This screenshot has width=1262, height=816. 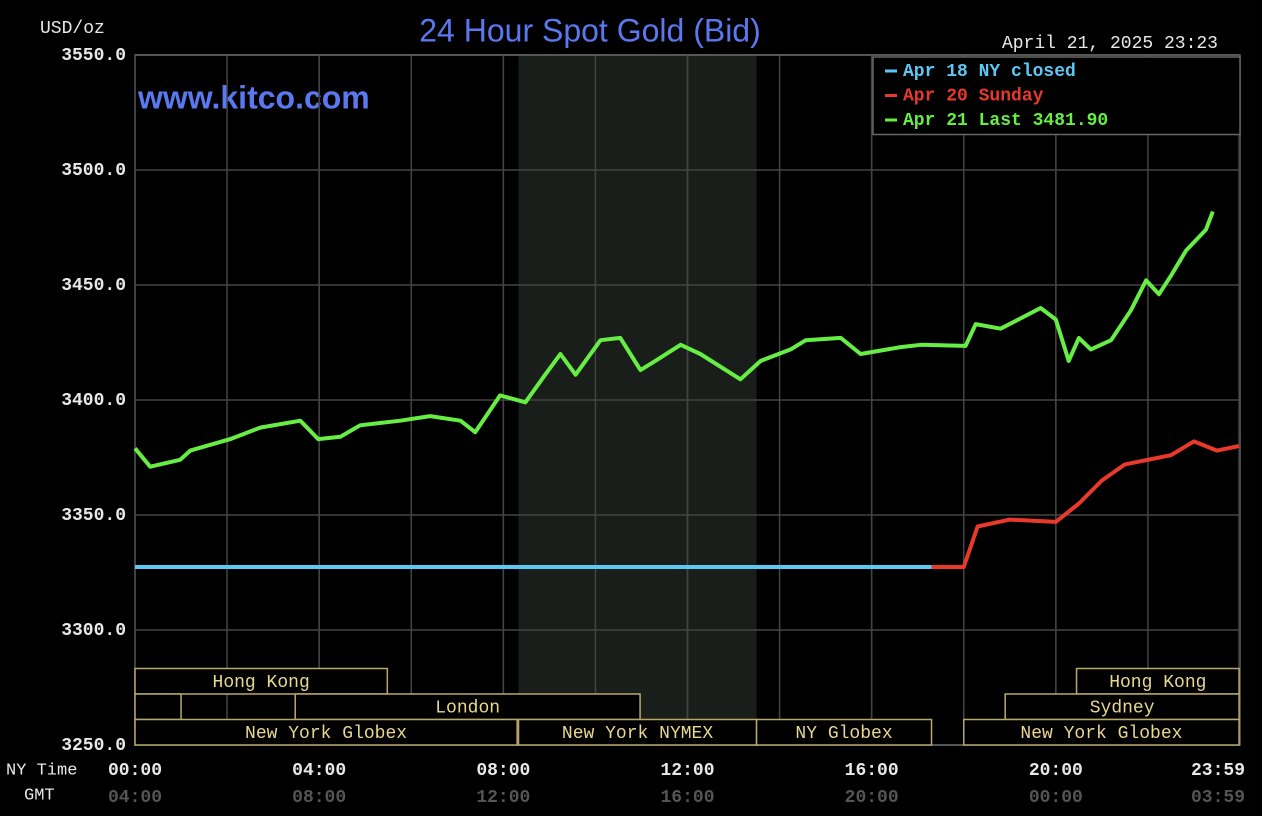 What do you see at coordinates (1110, 44) in the screenshot?
I see `timestamp: April 21, 2025 23:23` at bounding box center [1110, 44].